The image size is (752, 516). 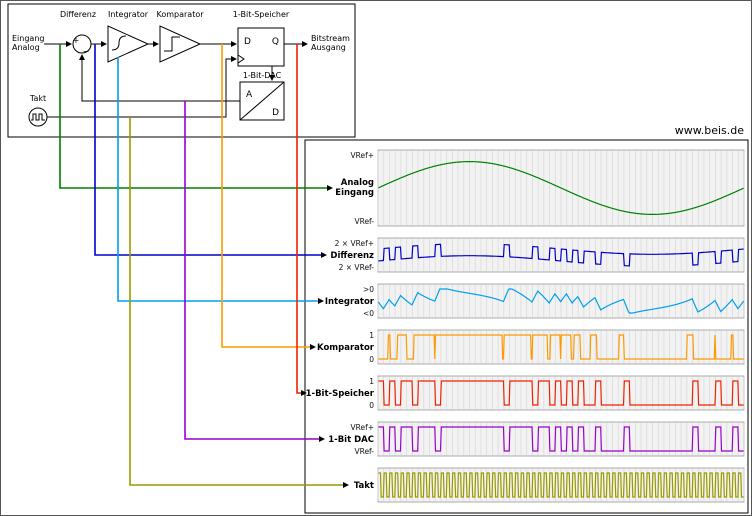 What do you see at coordinates (561, 439) in the screenshot?
I see `trace-dac` at bounding box center [561, 439].